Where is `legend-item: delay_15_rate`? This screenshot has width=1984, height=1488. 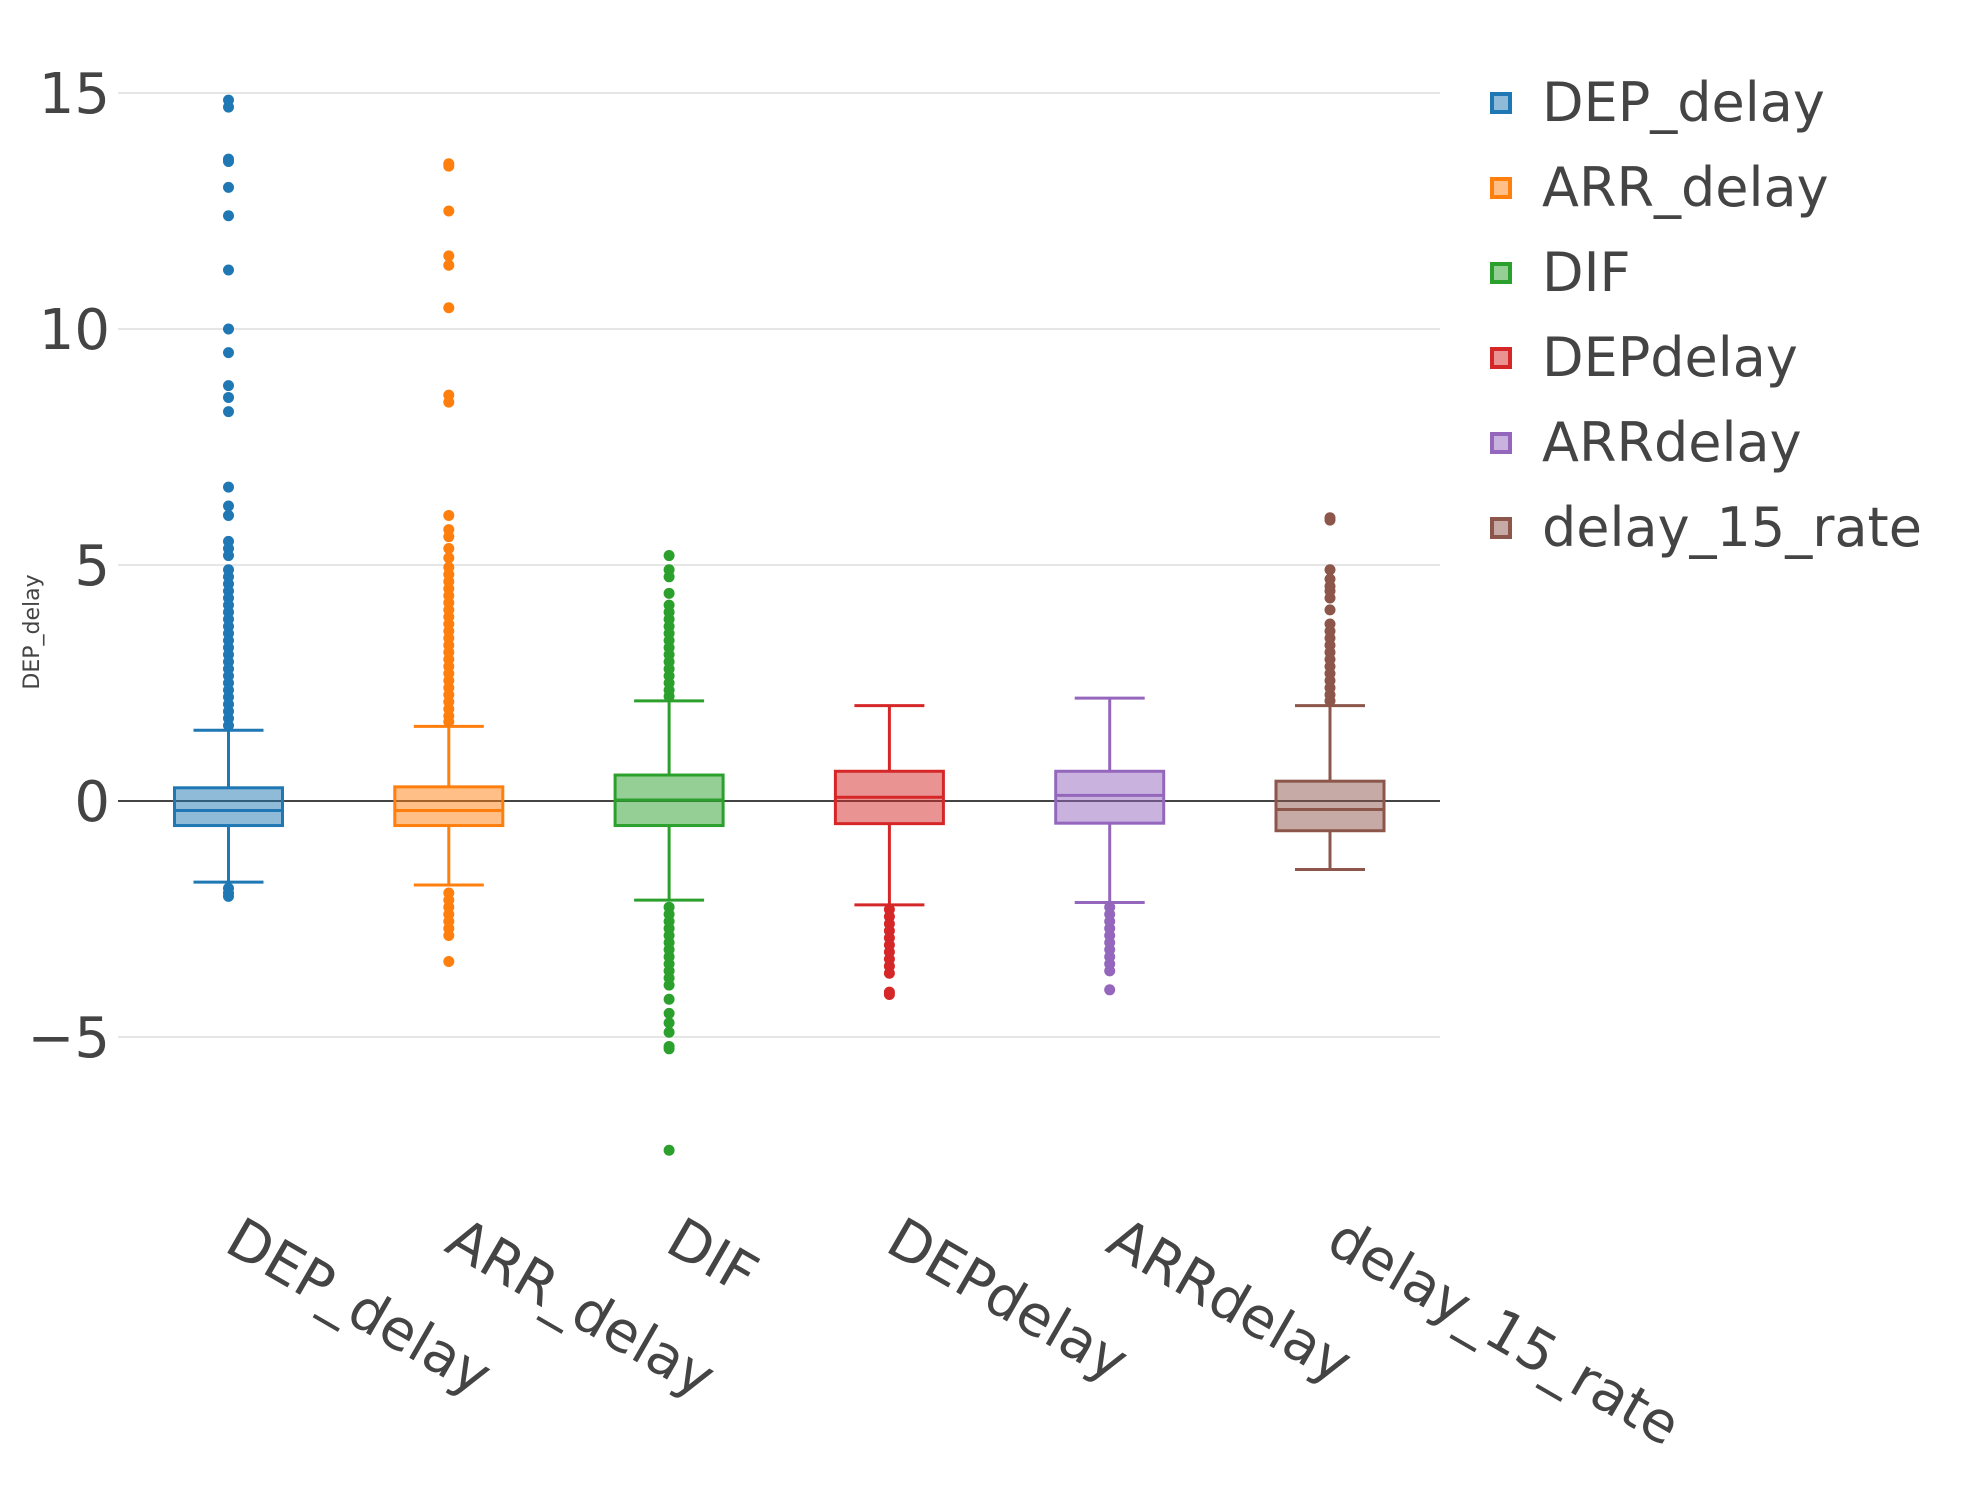
legend-item: delay_15_rate is located at coordinates (1703, 527).